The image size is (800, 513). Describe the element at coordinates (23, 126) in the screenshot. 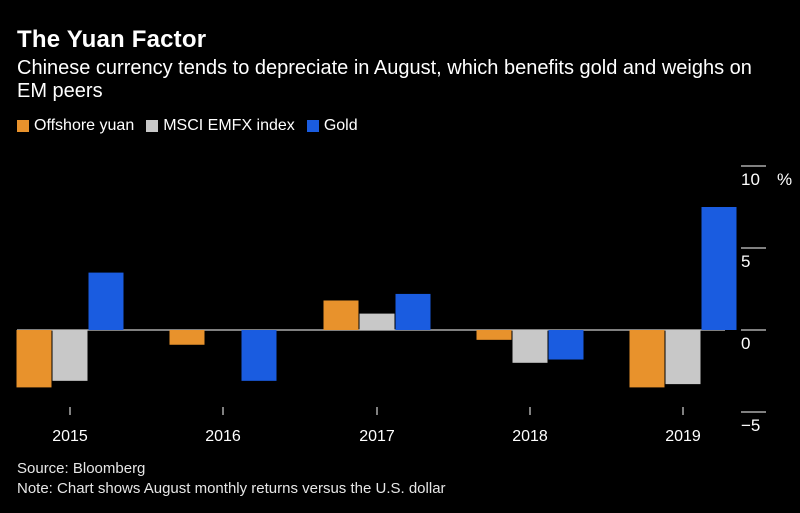

I see `legend-swatch-offshore-yuan` at that location.